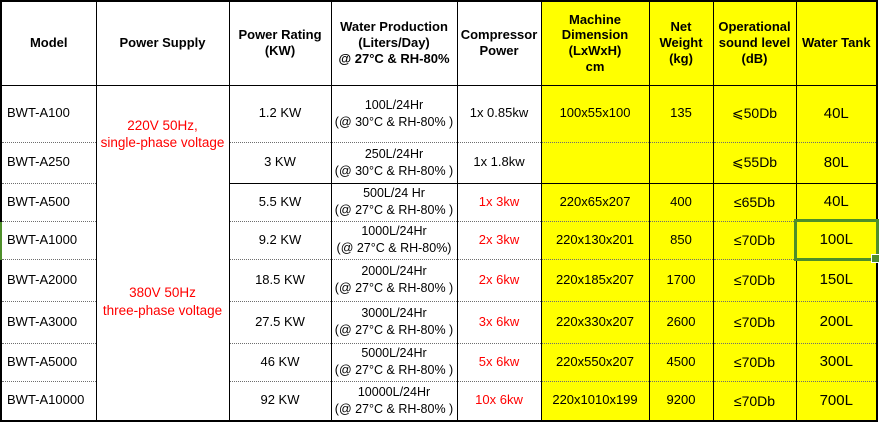 The image size is (881, 422). What do you see at coordinates (499, 239) in the screenshot?
I see `compressor-power-cell: 2x 3kw` at bounding box center [499, 239].